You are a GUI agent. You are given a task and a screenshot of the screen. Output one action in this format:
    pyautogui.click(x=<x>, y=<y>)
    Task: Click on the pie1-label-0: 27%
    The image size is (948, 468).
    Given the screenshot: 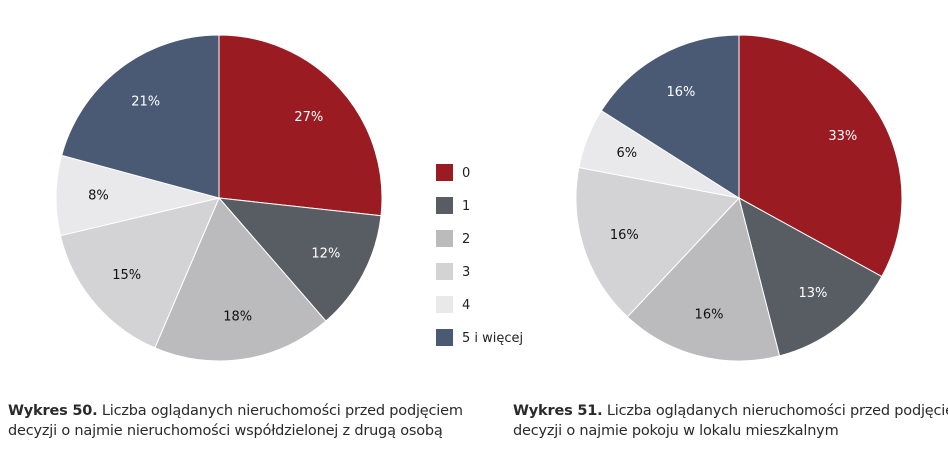 What is the action you would take?
    pyautogui.click(x=308, y=117)
    